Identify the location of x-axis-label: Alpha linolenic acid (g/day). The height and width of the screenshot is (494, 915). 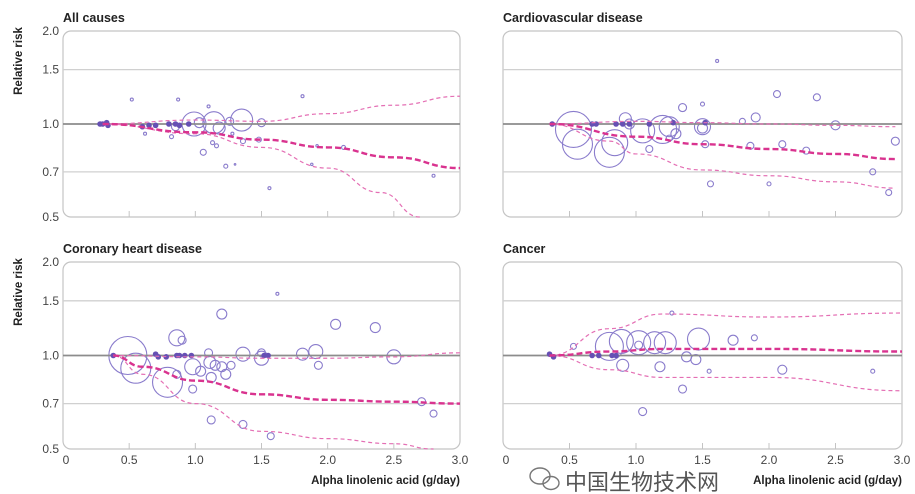
(385, 481).